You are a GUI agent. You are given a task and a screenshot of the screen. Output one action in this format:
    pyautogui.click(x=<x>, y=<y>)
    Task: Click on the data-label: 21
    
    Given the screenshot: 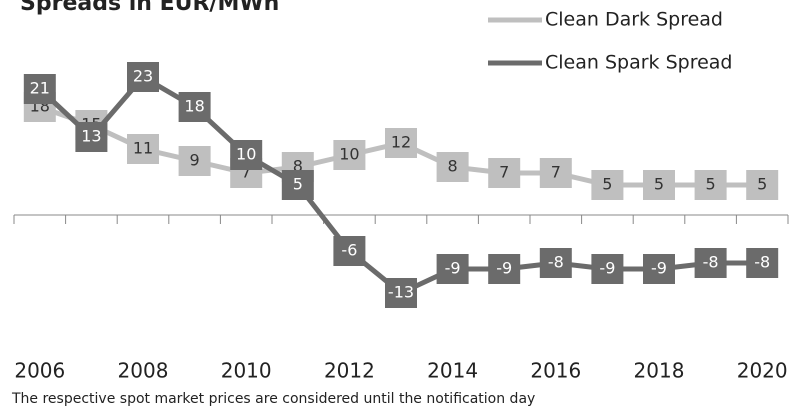 What is the action you would take?
    pyautogui.click(x=40, y=88)
    